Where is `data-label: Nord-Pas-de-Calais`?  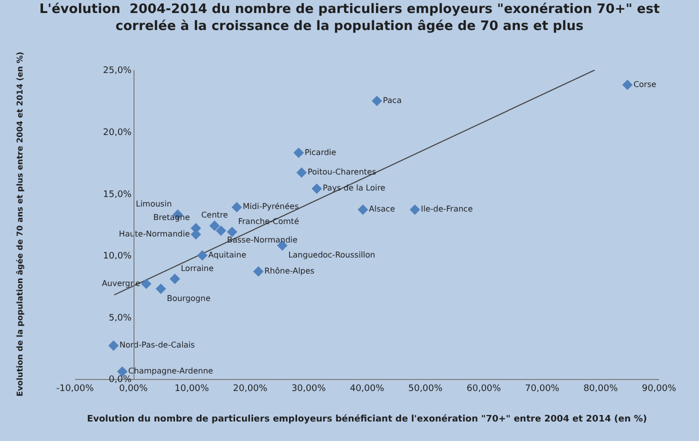 data-label: Nord-Pas-de-Calais is located at coordinates (157, 345).